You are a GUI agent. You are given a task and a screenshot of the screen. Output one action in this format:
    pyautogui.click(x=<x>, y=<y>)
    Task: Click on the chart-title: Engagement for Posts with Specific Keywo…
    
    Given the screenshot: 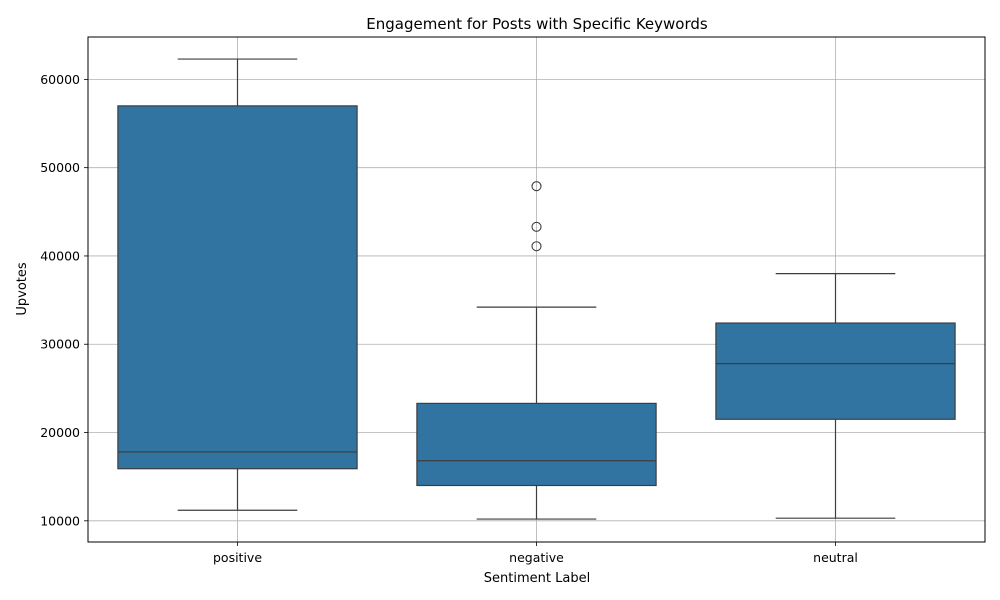 What is the action you would take?
    pyautogui.click(x=537, y=24)
    